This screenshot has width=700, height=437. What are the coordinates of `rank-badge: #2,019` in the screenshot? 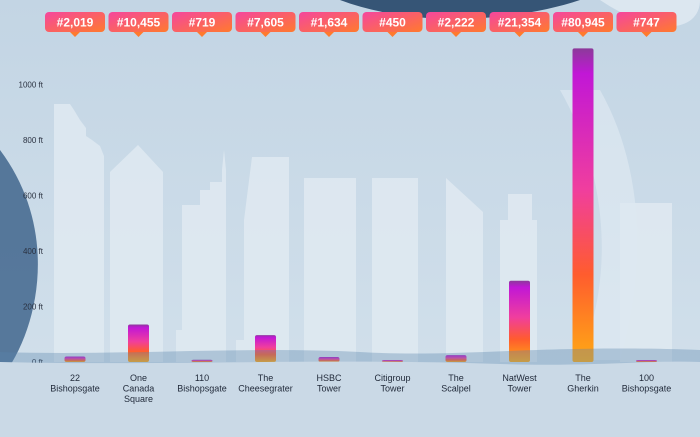 It's located at (75, 24).